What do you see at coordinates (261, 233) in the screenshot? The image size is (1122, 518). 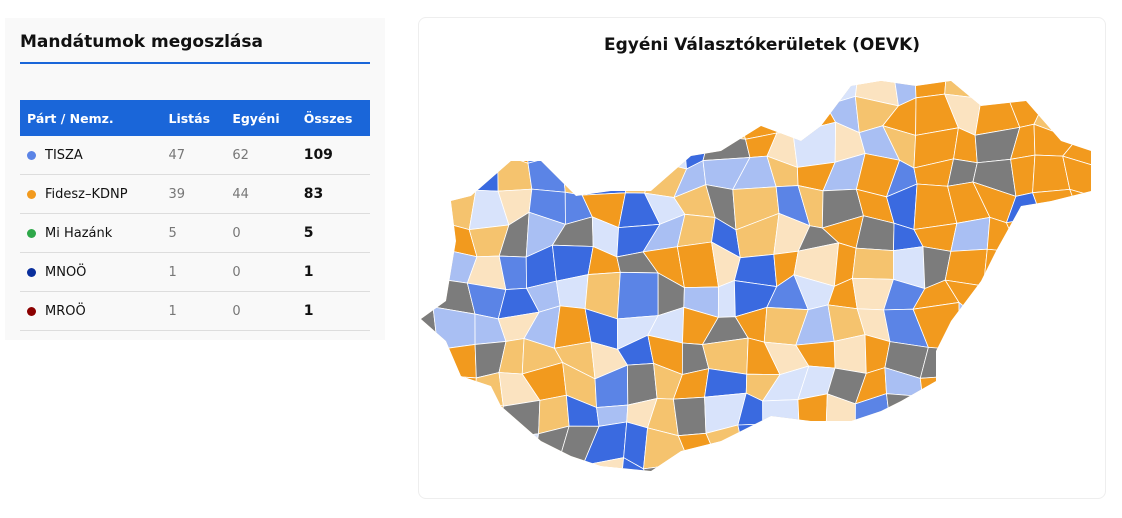 I see `individual-seats: 0` at bounding box center [261, 233].